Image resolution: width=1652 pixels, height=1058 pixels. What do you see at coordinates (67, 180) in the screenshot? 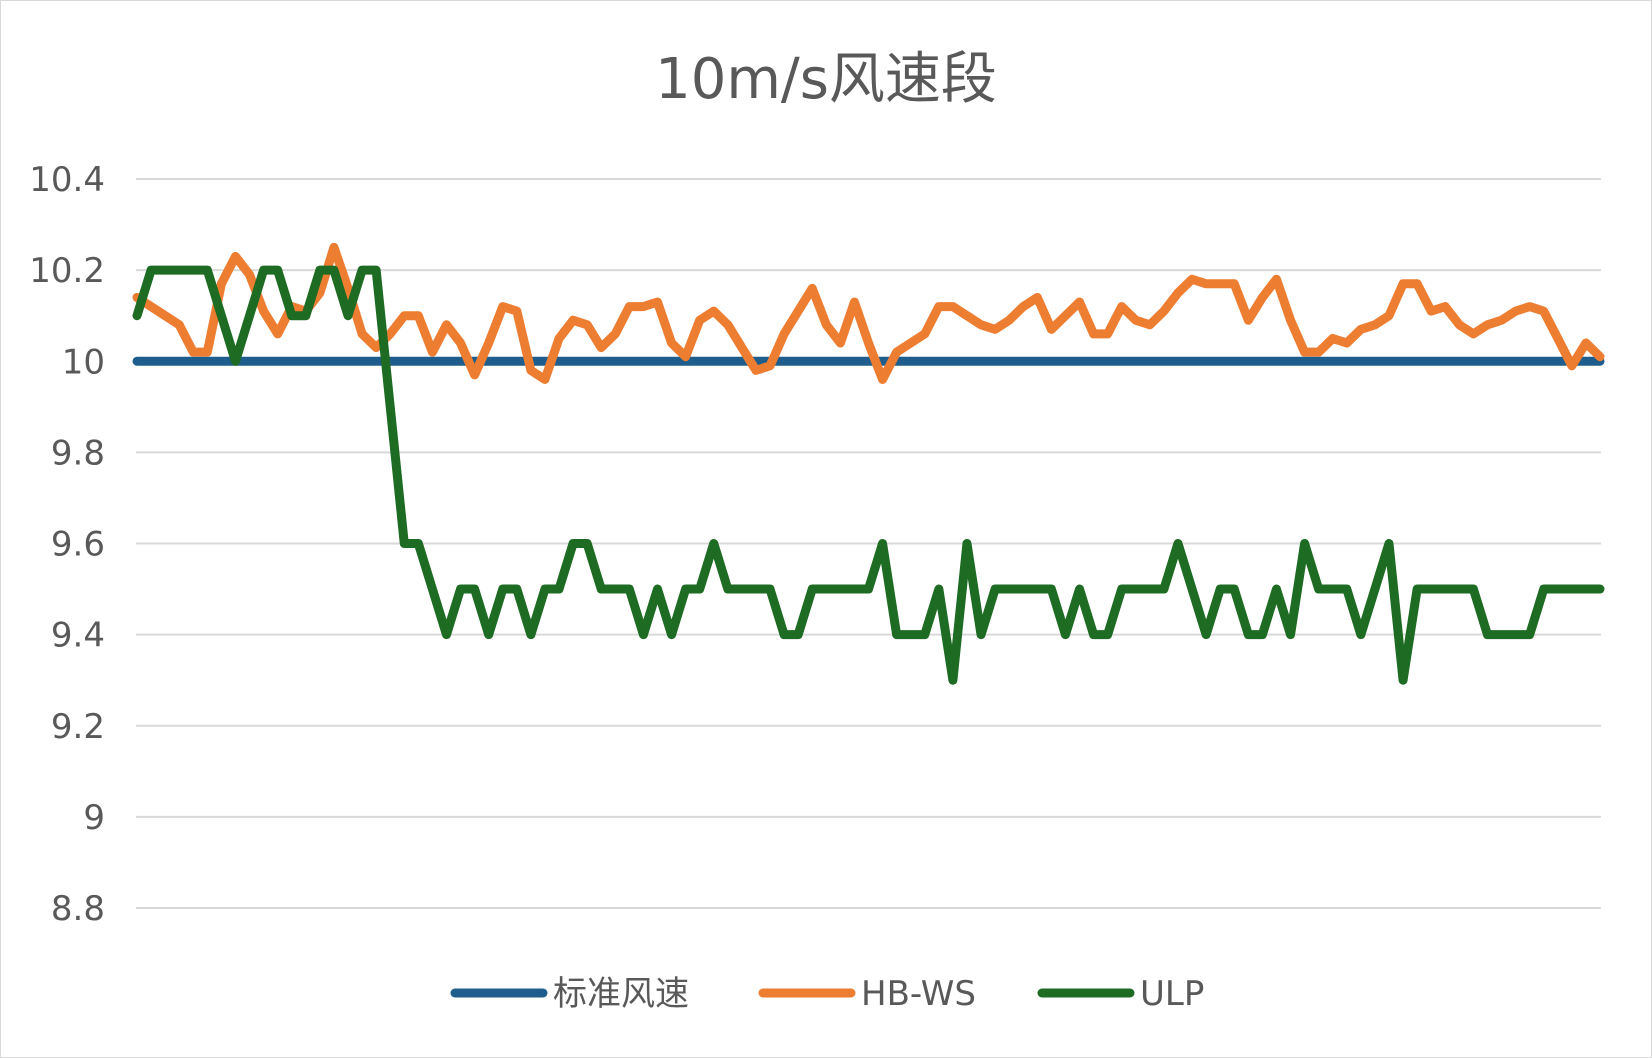
I see `y-tick-label: 10.4` at bounding box center [67, 180].